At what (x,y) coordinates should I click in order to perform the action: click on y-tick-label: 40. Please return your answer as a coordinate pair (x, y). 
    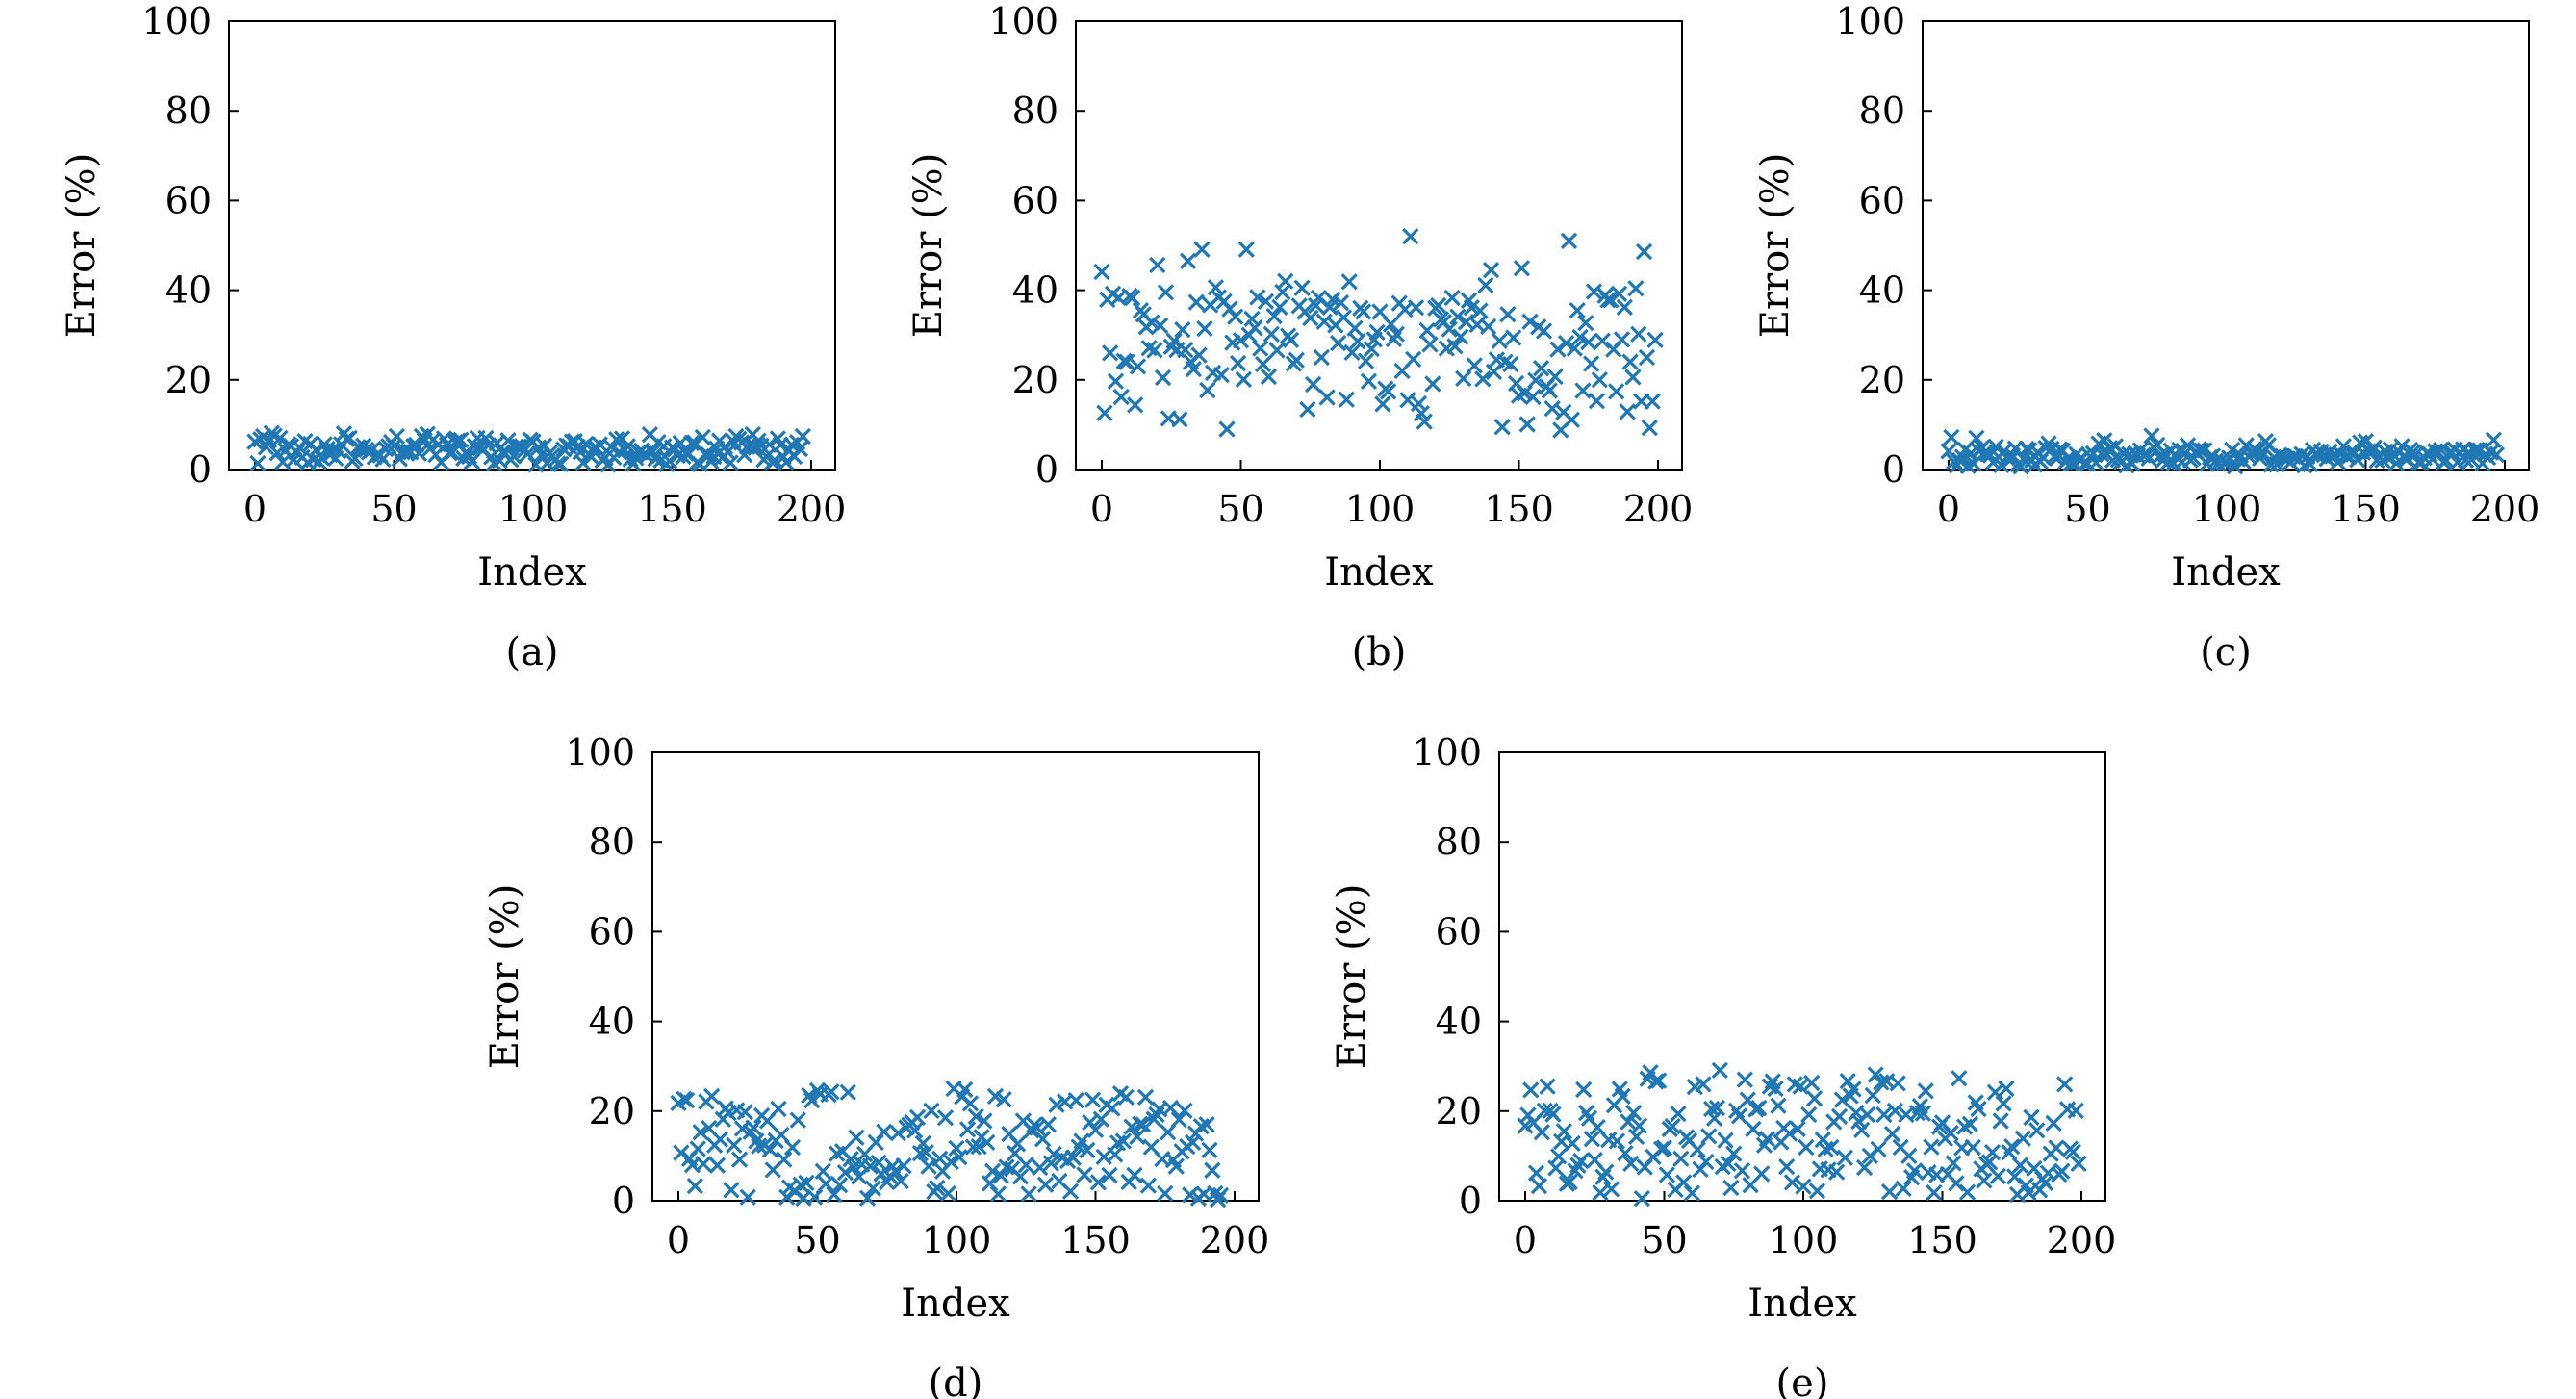
    Looking at the image, I should click on (612, 1022).